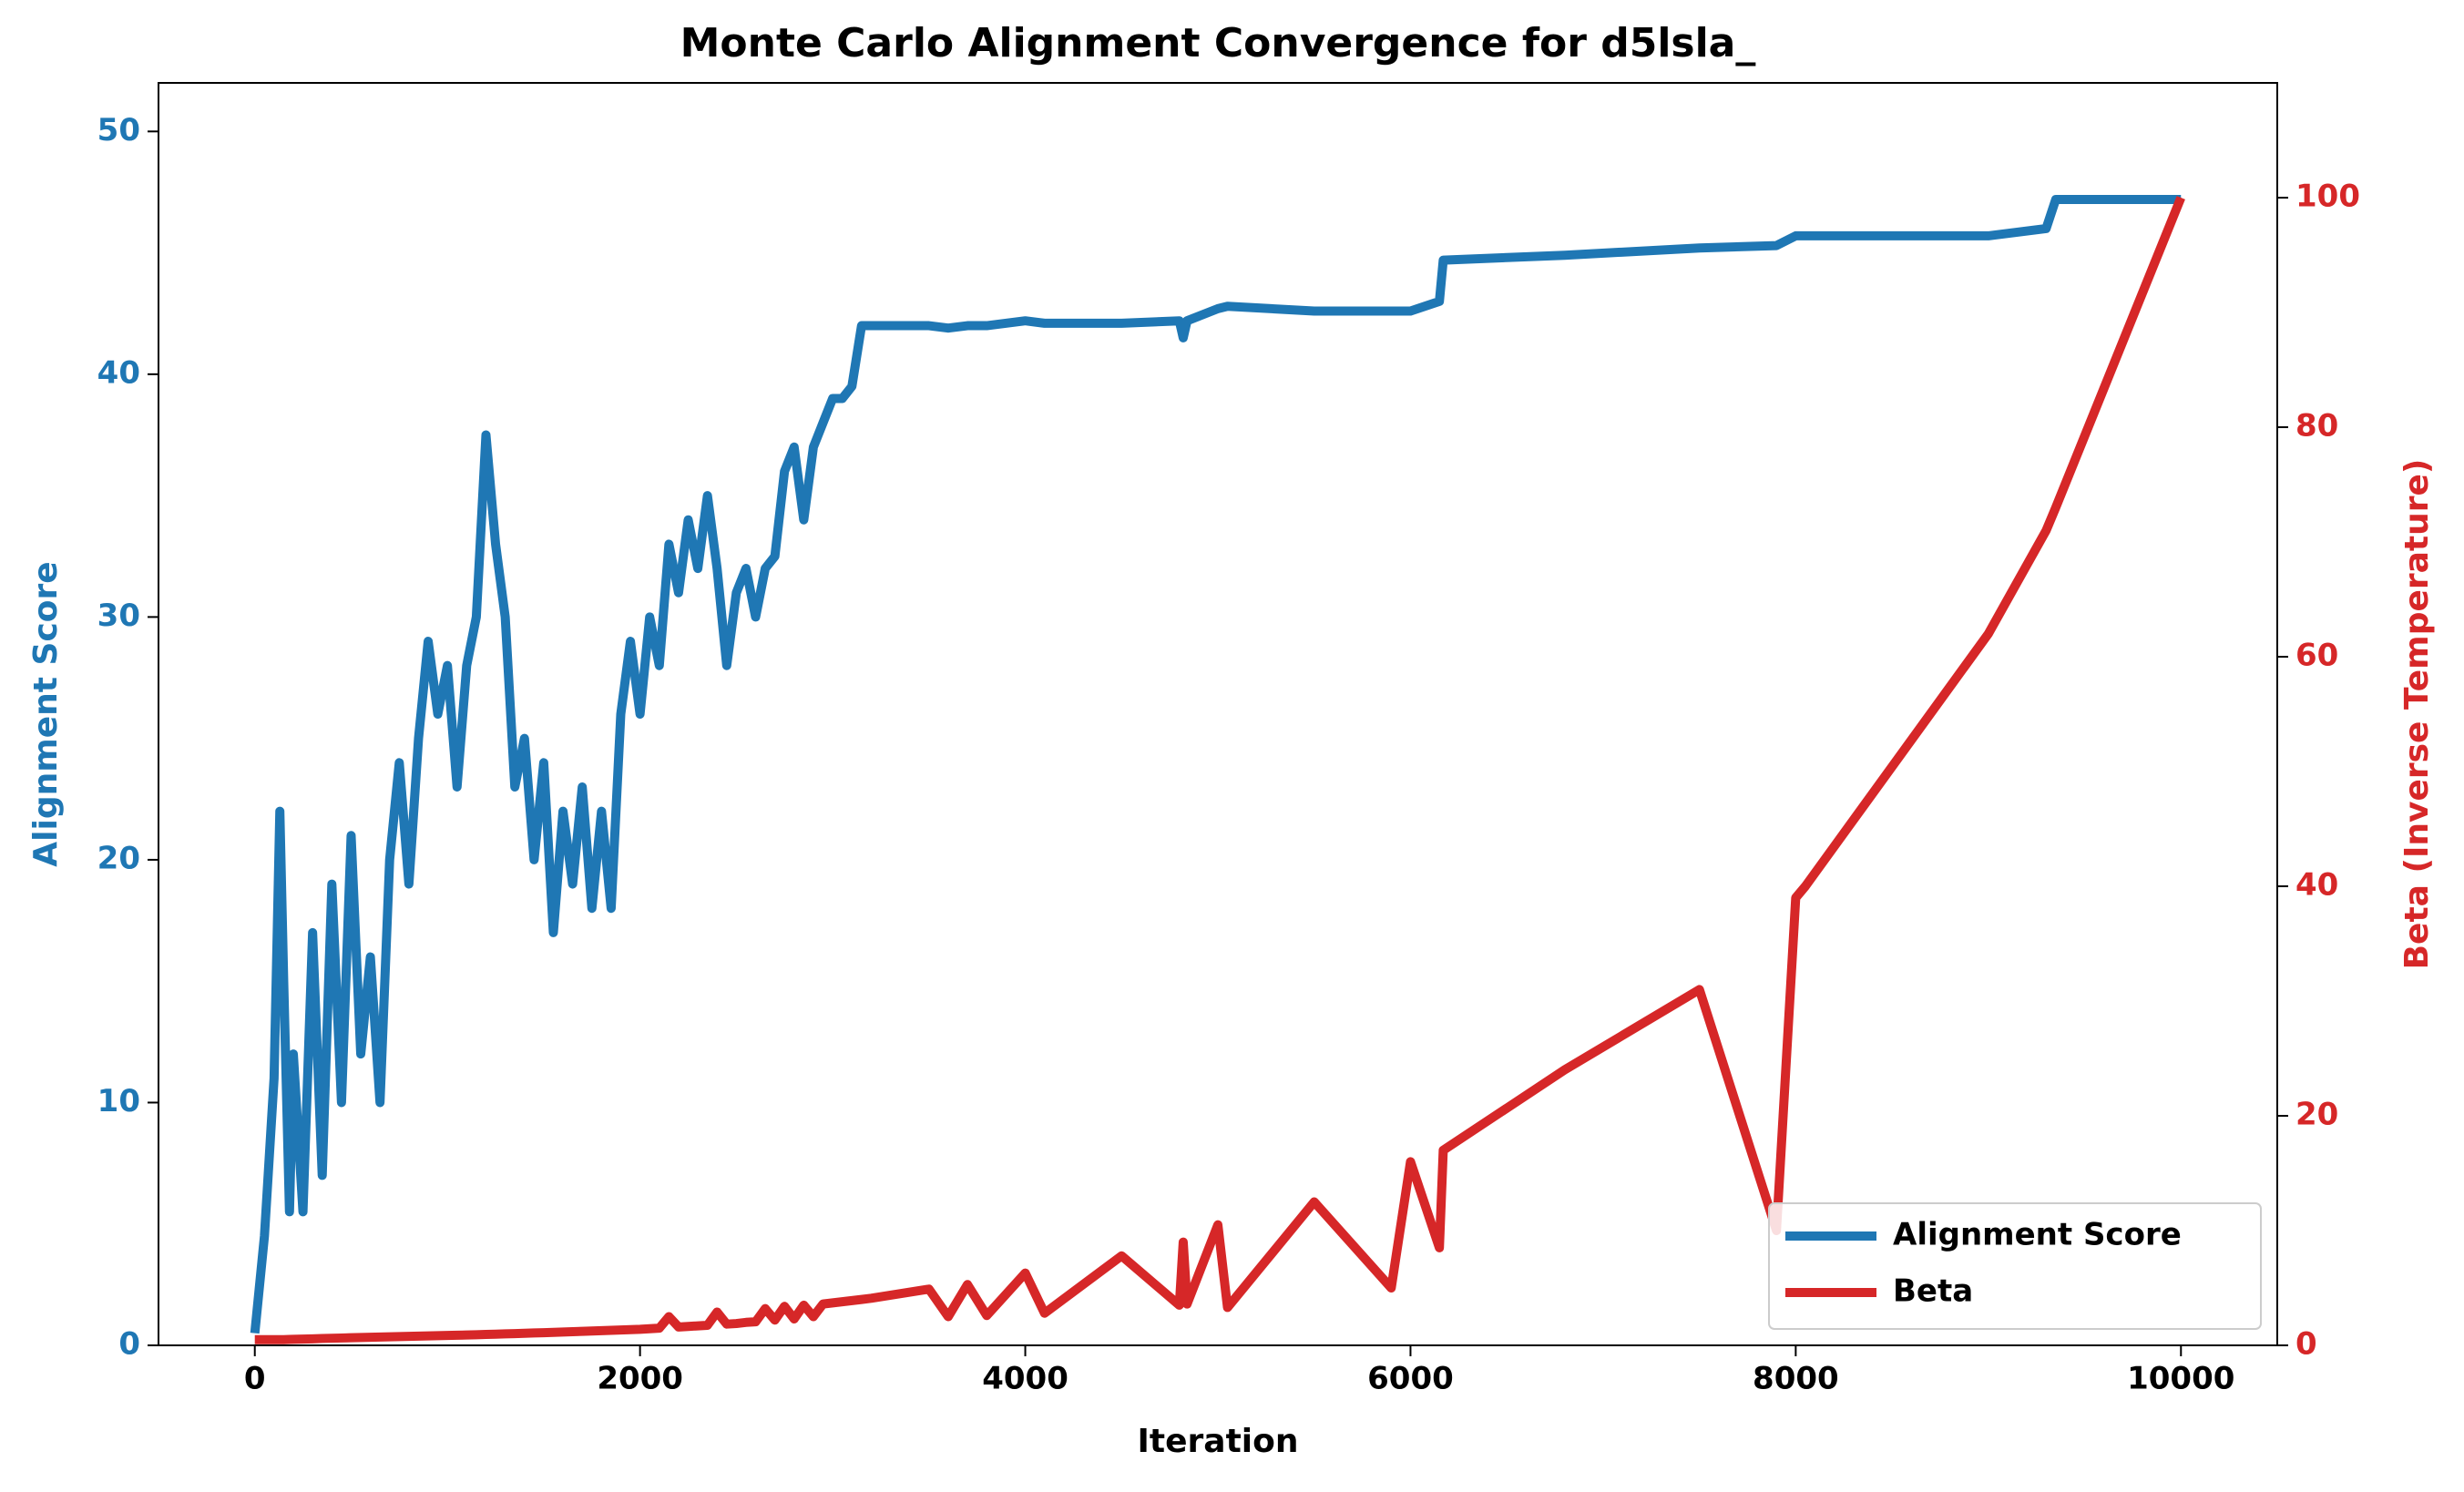 The image size is (2464, 1492). What do you see at coordinates (2316, 1115) in the screenshot?
I see `y2-tick-label: 20` at bounding box center [2316, 1115].